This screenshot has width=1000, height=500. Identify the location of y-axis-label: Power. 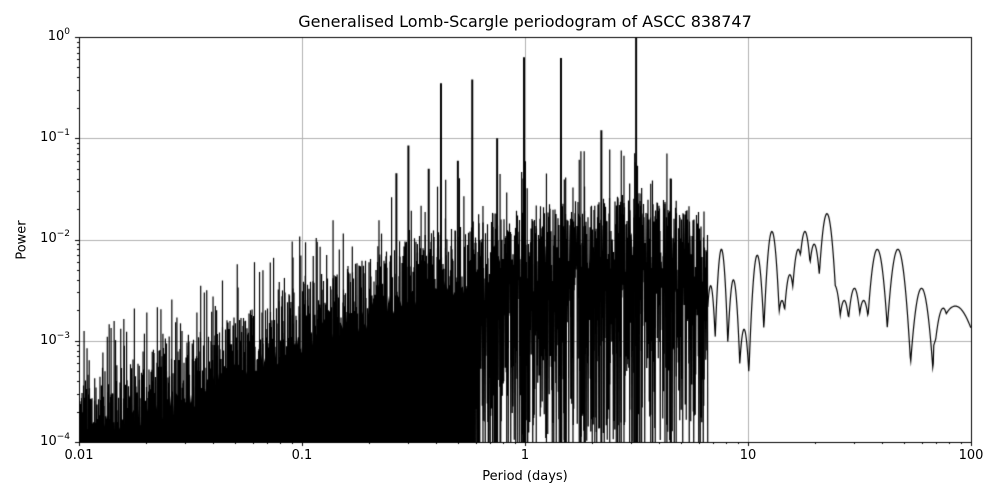
(22, 240).